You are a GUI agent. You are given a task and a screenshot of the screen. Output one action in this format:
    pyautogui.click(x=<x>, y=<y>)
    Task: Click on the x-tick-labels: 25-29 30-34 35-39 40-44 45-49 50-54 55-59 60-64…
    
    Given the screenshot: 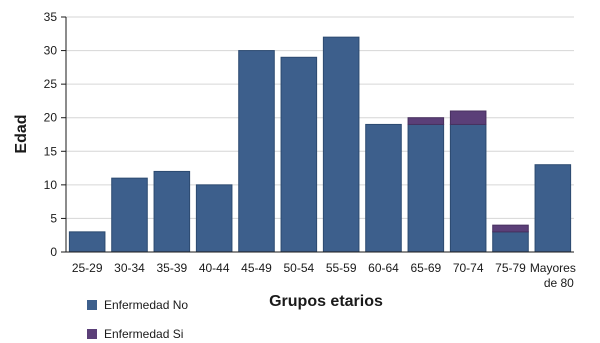 What is the action you would take?
    pyautogui.click(x=324, y=275)
    